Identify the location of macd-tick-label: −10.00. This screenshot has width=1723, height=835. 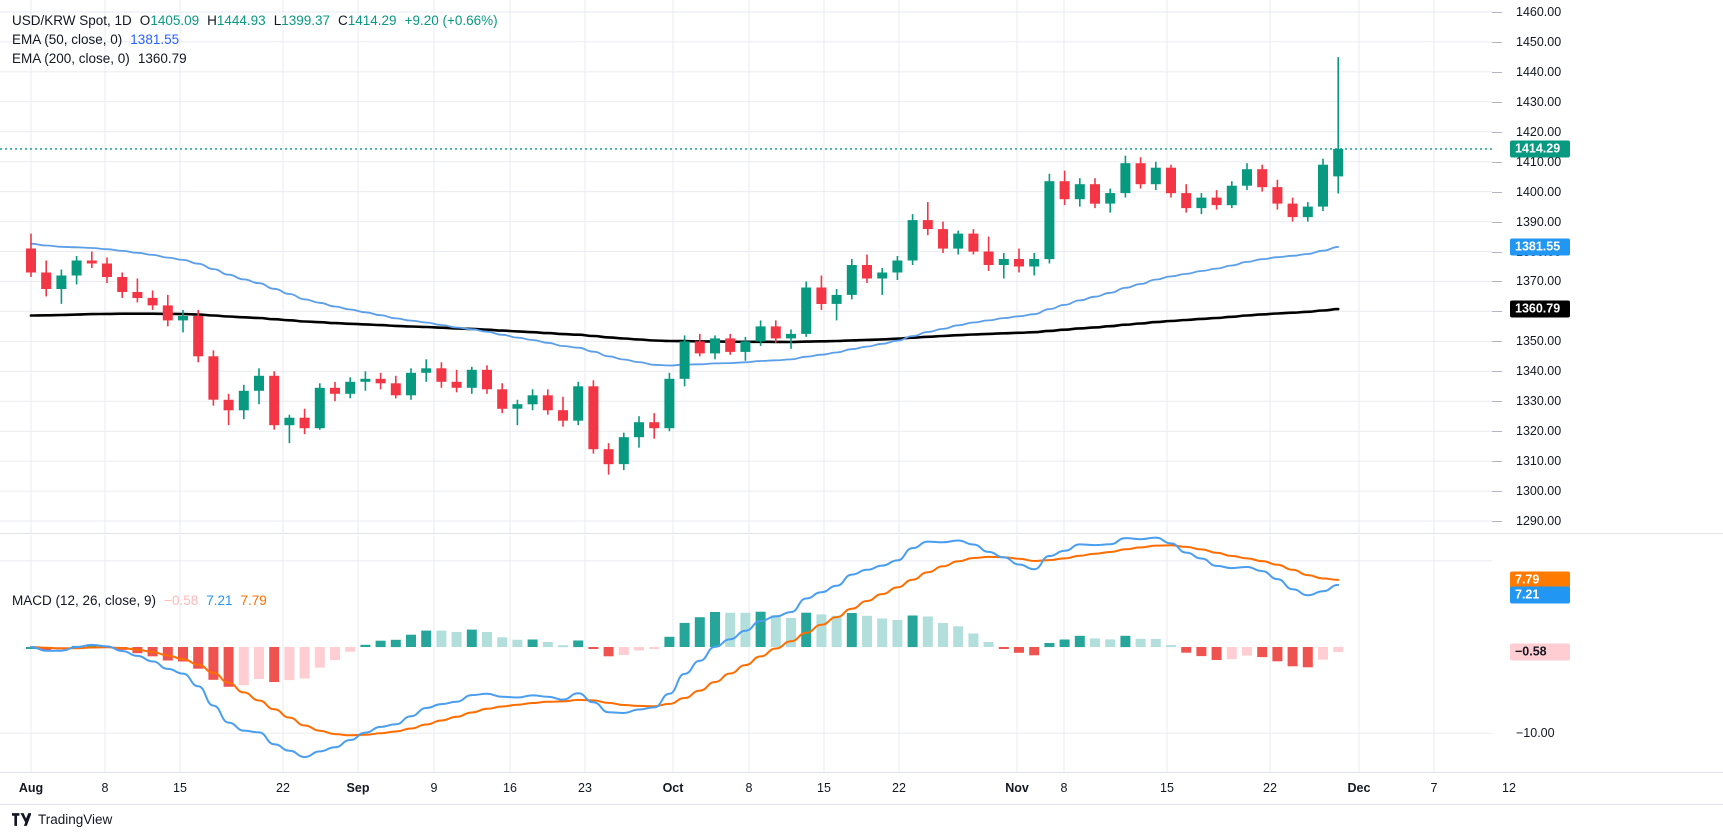
(1535, 733).